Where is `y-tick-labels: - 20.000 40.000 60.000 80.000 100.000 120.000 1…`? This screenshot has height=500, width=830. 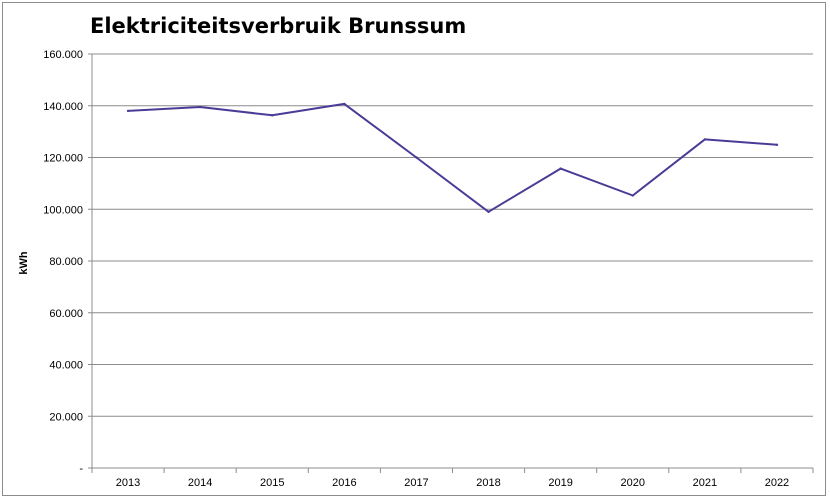 y-tick-labels: - 20.000 40.000 60.000 80.000 100.000 120.000 1… is located at coordinates (63, 262).